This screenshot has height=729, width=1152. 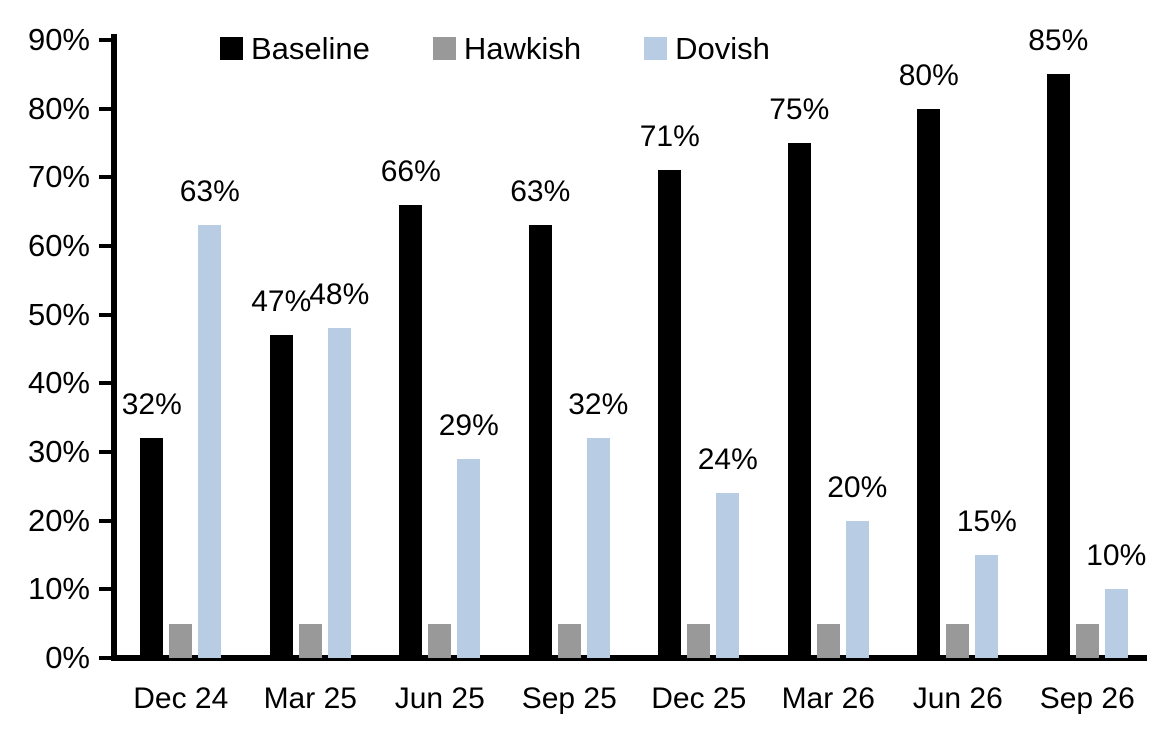 I want to click on data-label-baseline-sep-25: 63%, so click(x=540, y=192).